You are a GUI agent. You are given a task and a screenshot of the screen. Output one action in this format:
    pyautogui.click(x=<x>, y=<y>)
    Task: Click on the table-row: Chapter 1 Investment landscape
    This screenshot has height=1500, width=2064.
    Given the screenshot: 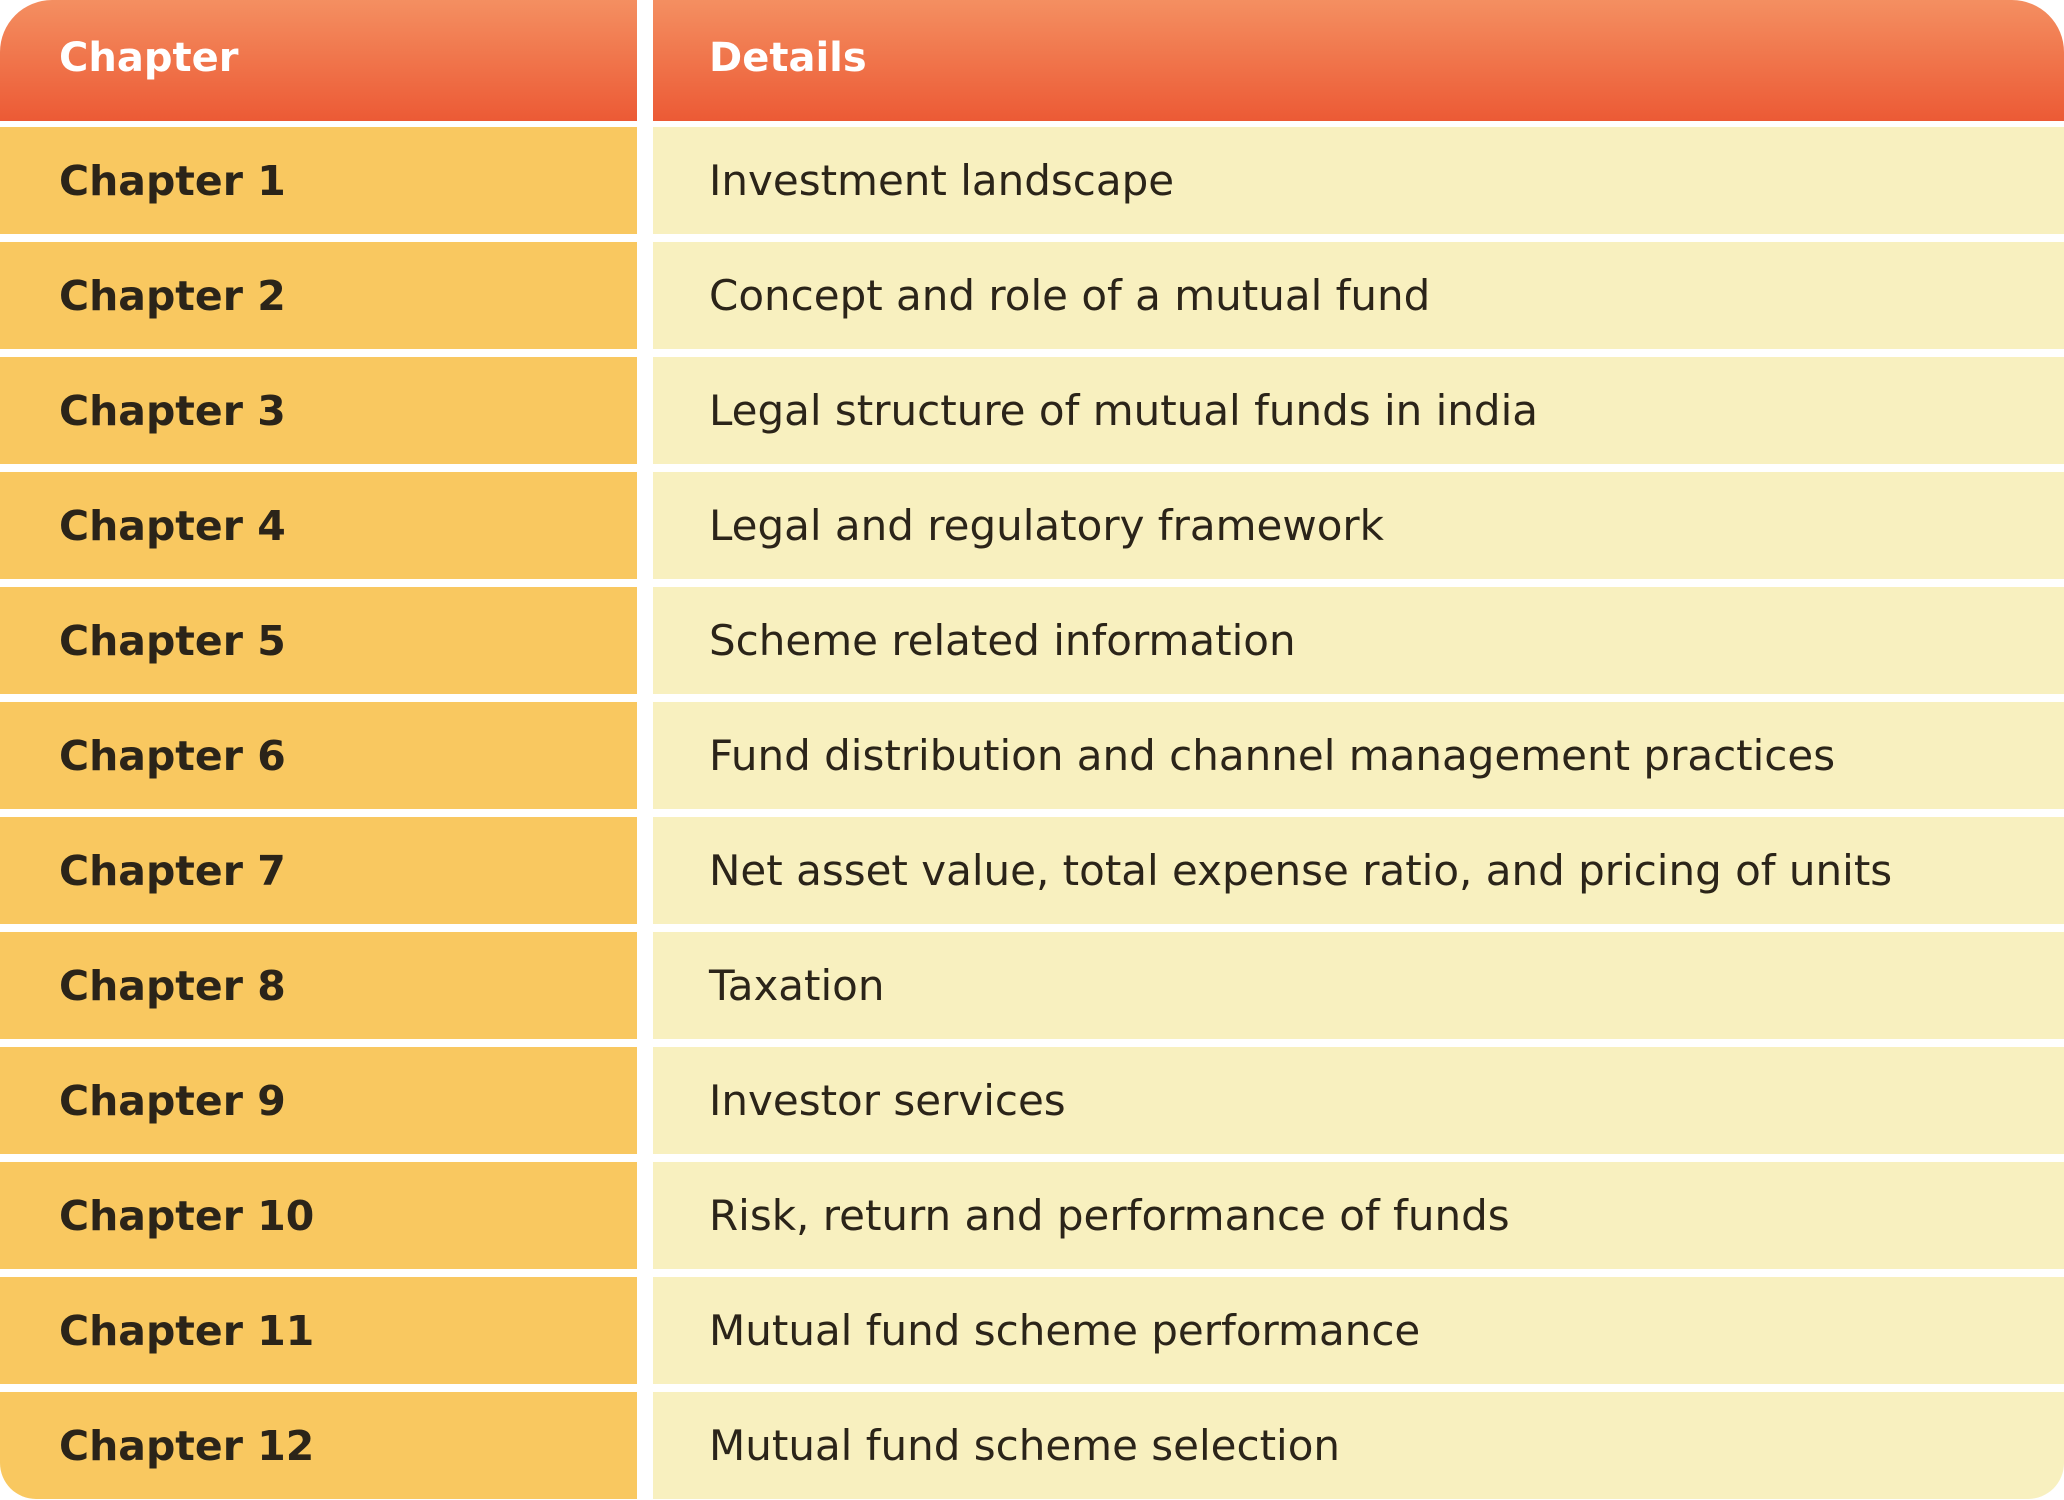 What is the action you would take?
    pyautogui.click(x=1032, y=180)
    